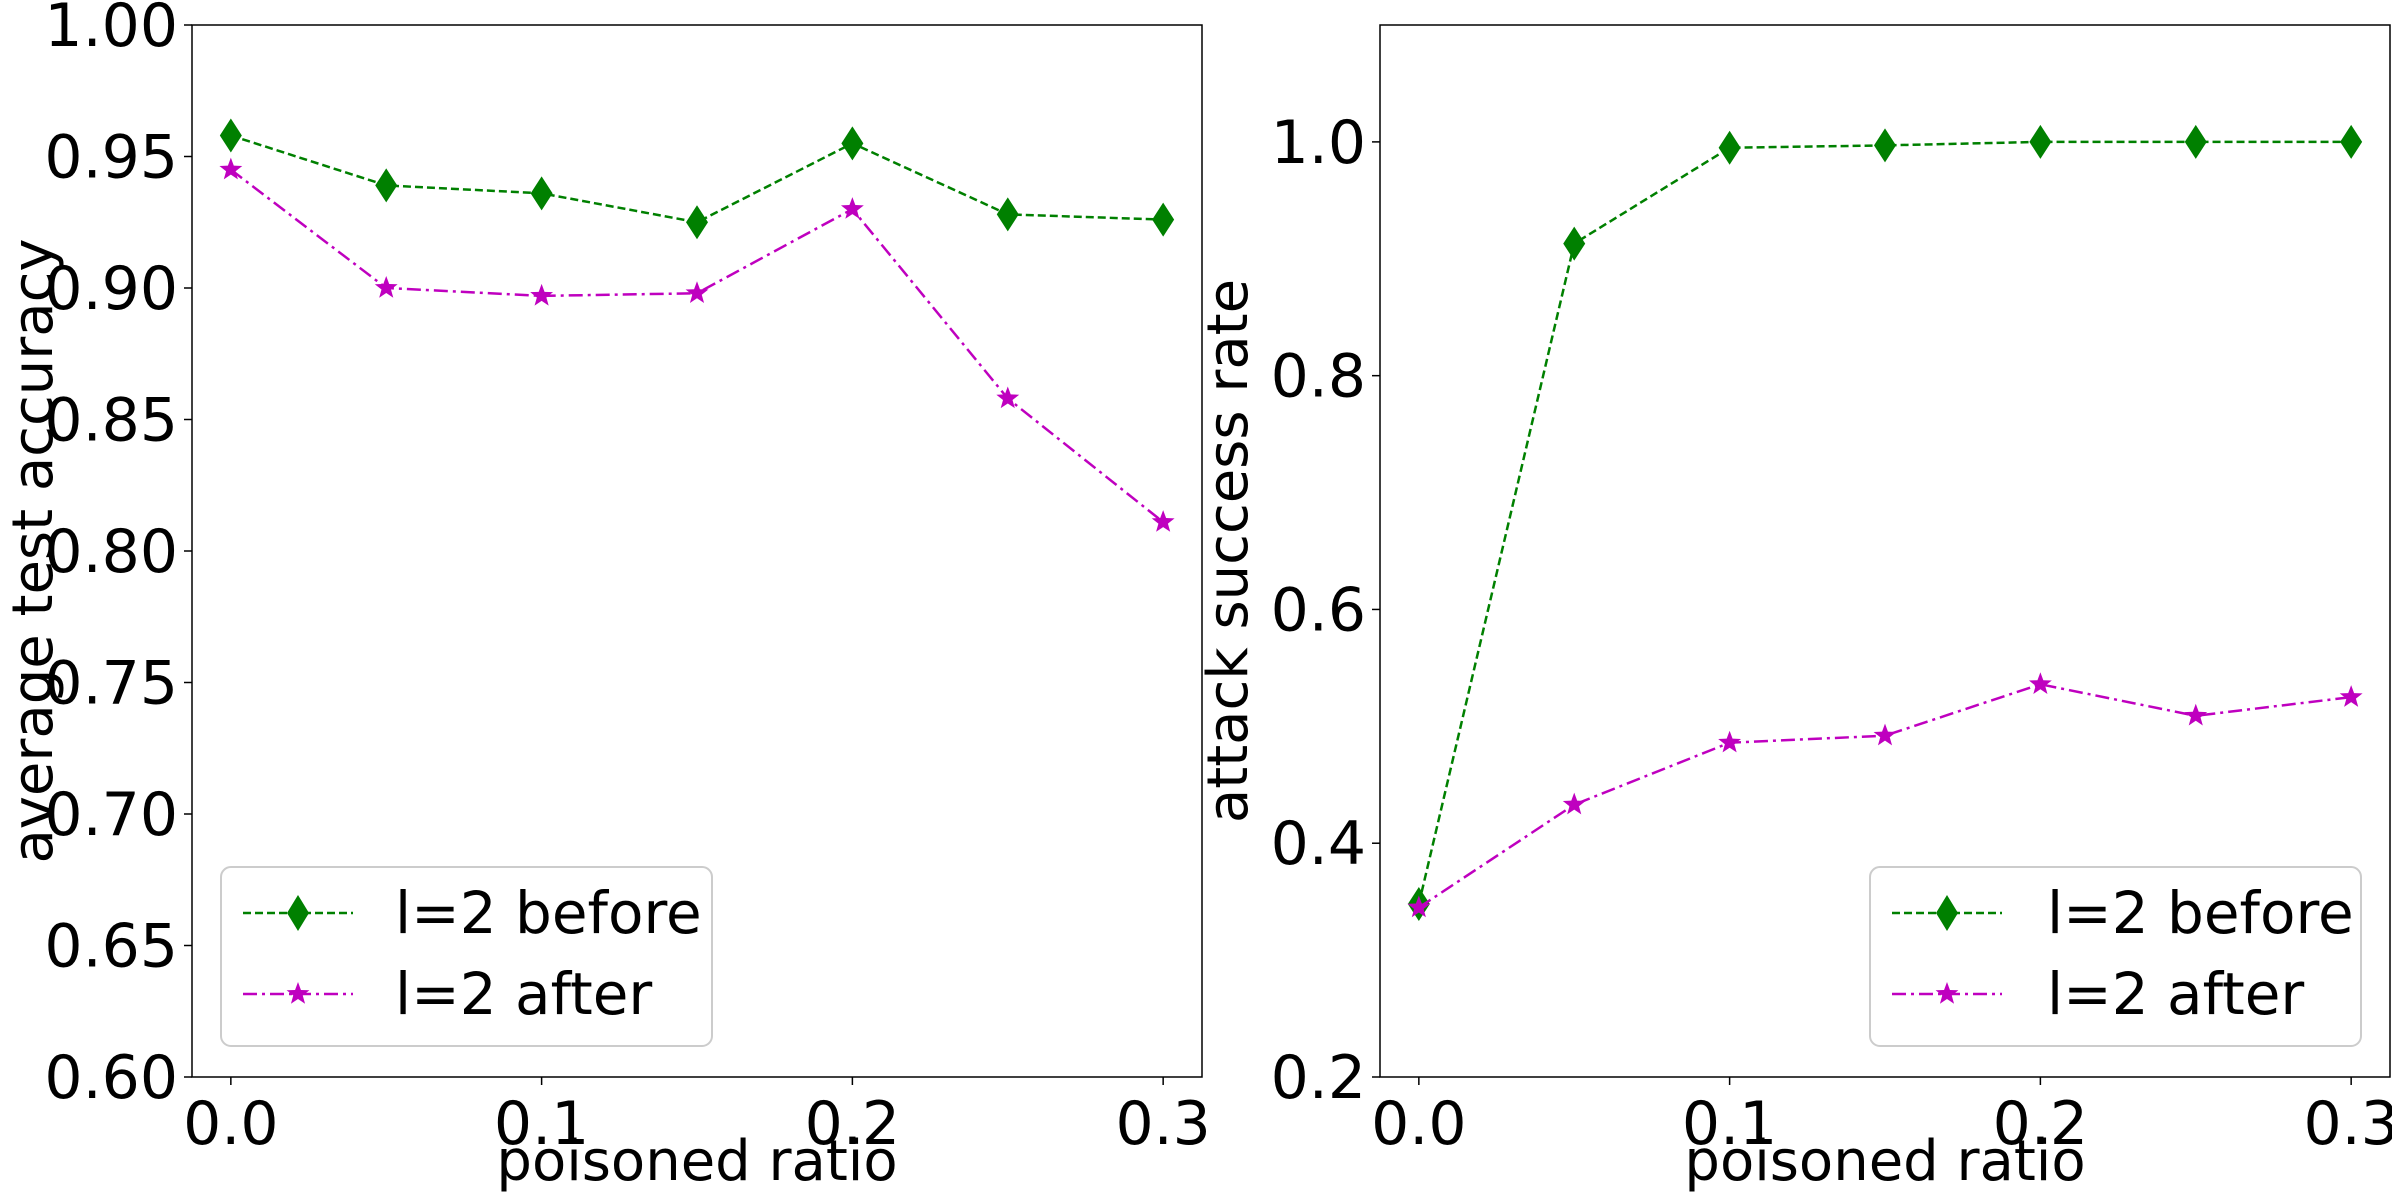 The height and width of the screenshot is (1196, 2392). Describe the element at coordinates (1318, 610) in the screenshot. I see `y-tick-label: 0.6` at that location.